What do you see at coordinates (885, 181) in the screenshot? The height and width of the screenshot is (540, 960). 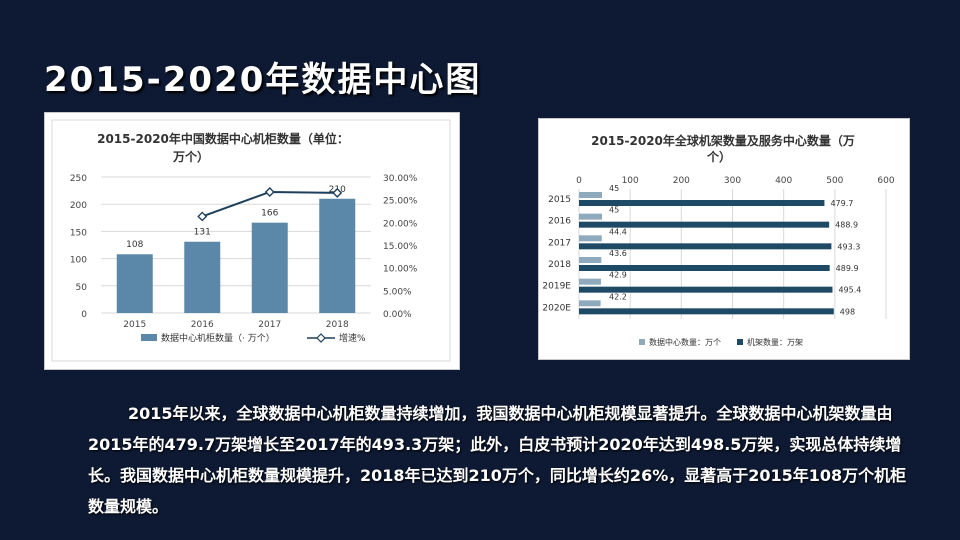 I see `x-tick-label: 600` at bounding box center [885, 181].